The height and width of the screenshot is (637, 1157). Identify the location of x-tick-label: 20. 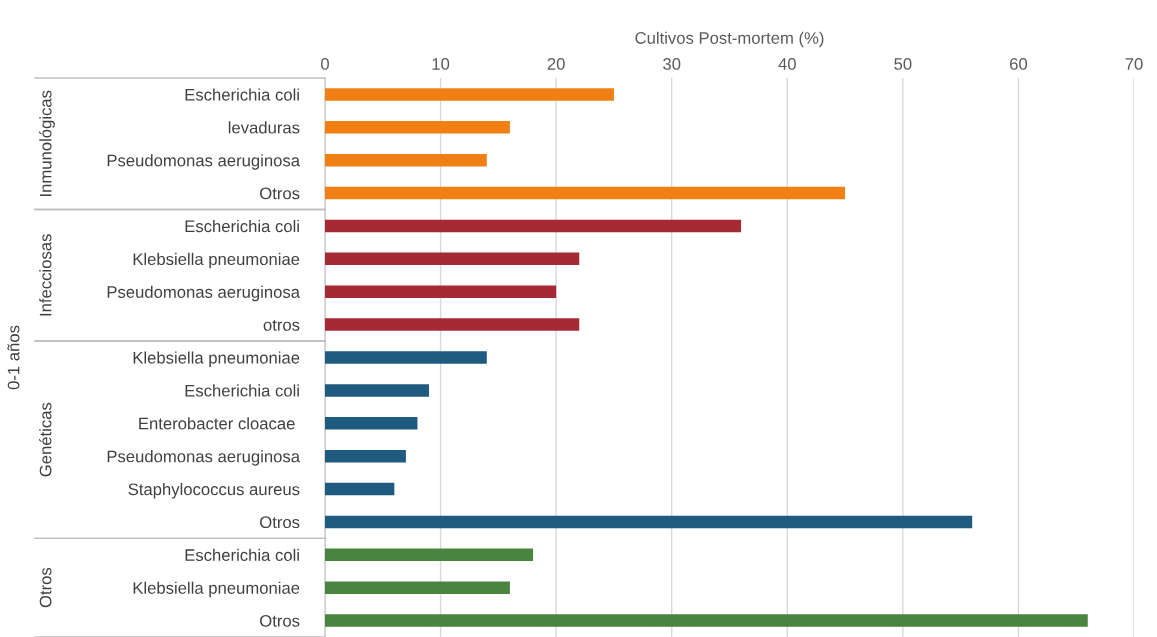
(556, 64).